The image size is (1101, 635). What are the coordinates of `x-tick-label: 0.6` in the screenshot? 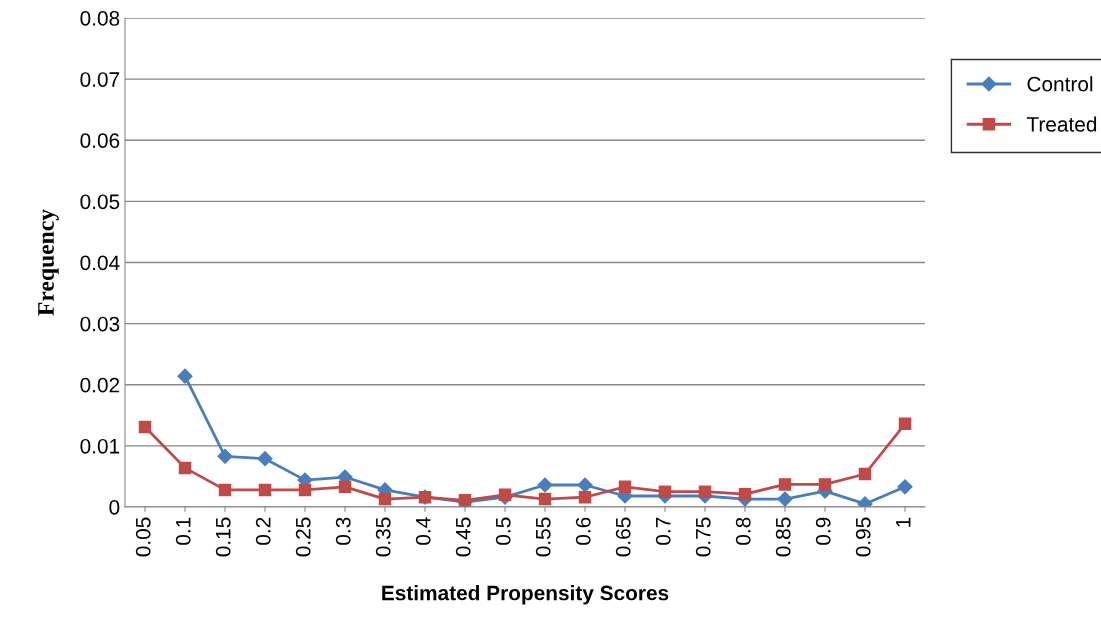 It's located at (583, 531).